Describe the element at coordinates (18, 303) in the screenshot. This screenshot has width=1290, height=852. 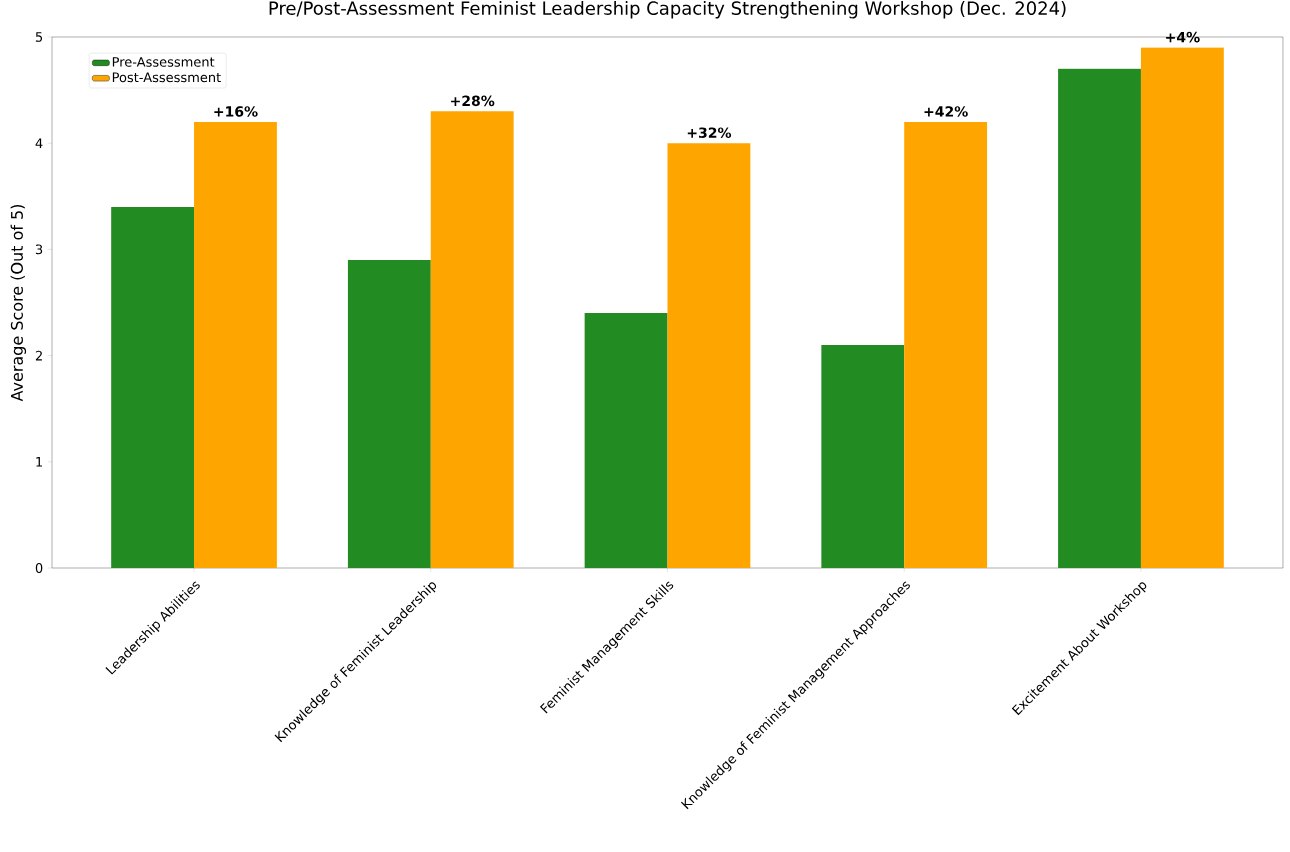
I see `y-axis-title: Average Score (Out of 5)` at that location.